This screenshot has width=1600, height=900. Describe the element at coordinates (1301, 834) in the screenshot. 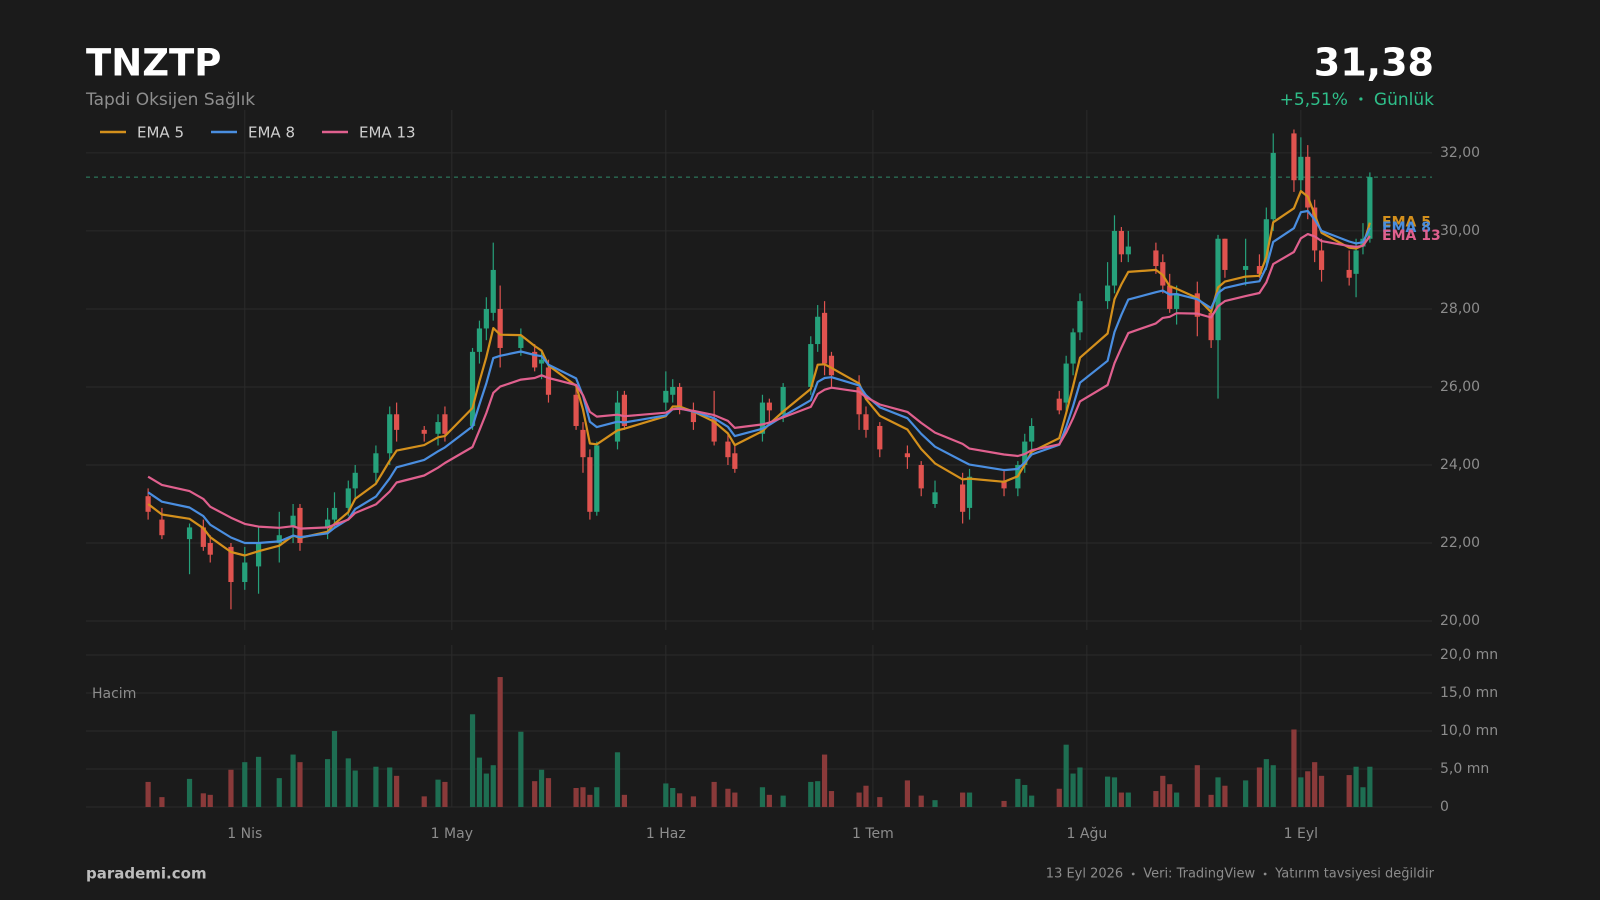

I see `x-tick-label: 1 Eyl` at that location.